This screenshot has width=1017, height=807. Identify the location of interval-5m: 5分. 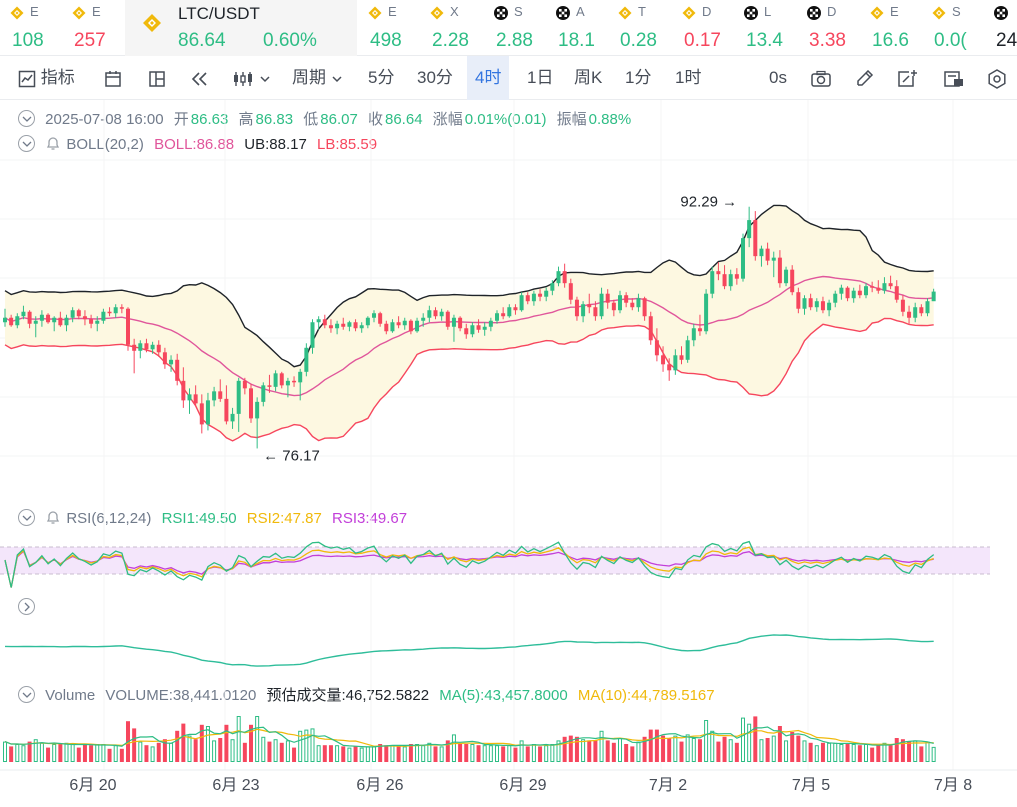
(381, 77).